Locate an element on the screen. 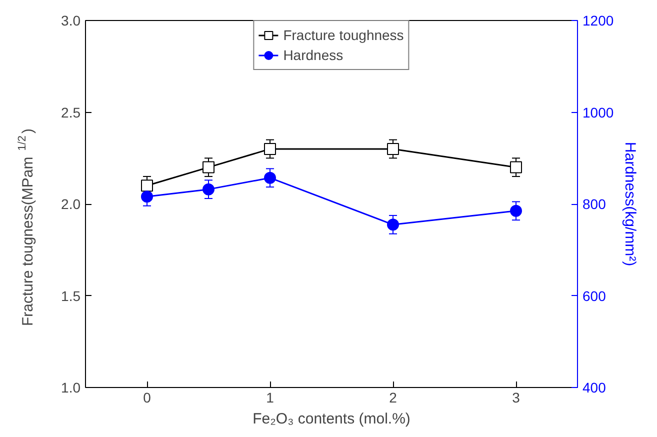  x-axis-title: Fe₂O₃ contents (mol.%) is located at coordinates (331, 419).